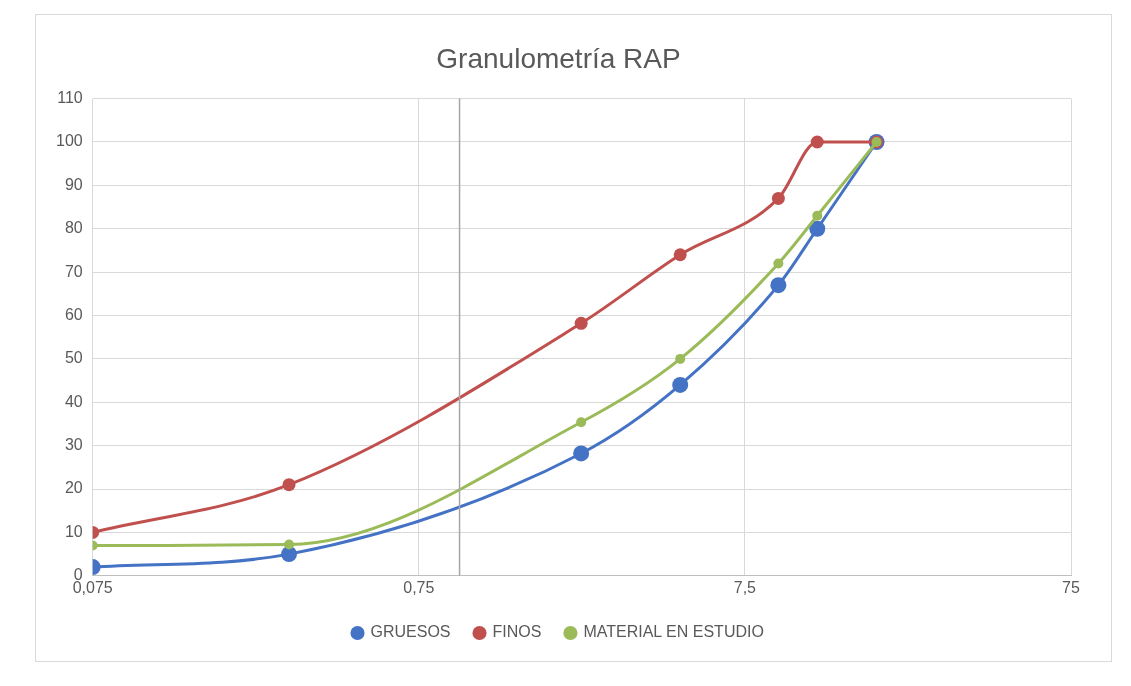  What do you see at coordinates (69, 141) in the screenshot?
I see `y-tick-label: 100` at bounding box center [69, 141].